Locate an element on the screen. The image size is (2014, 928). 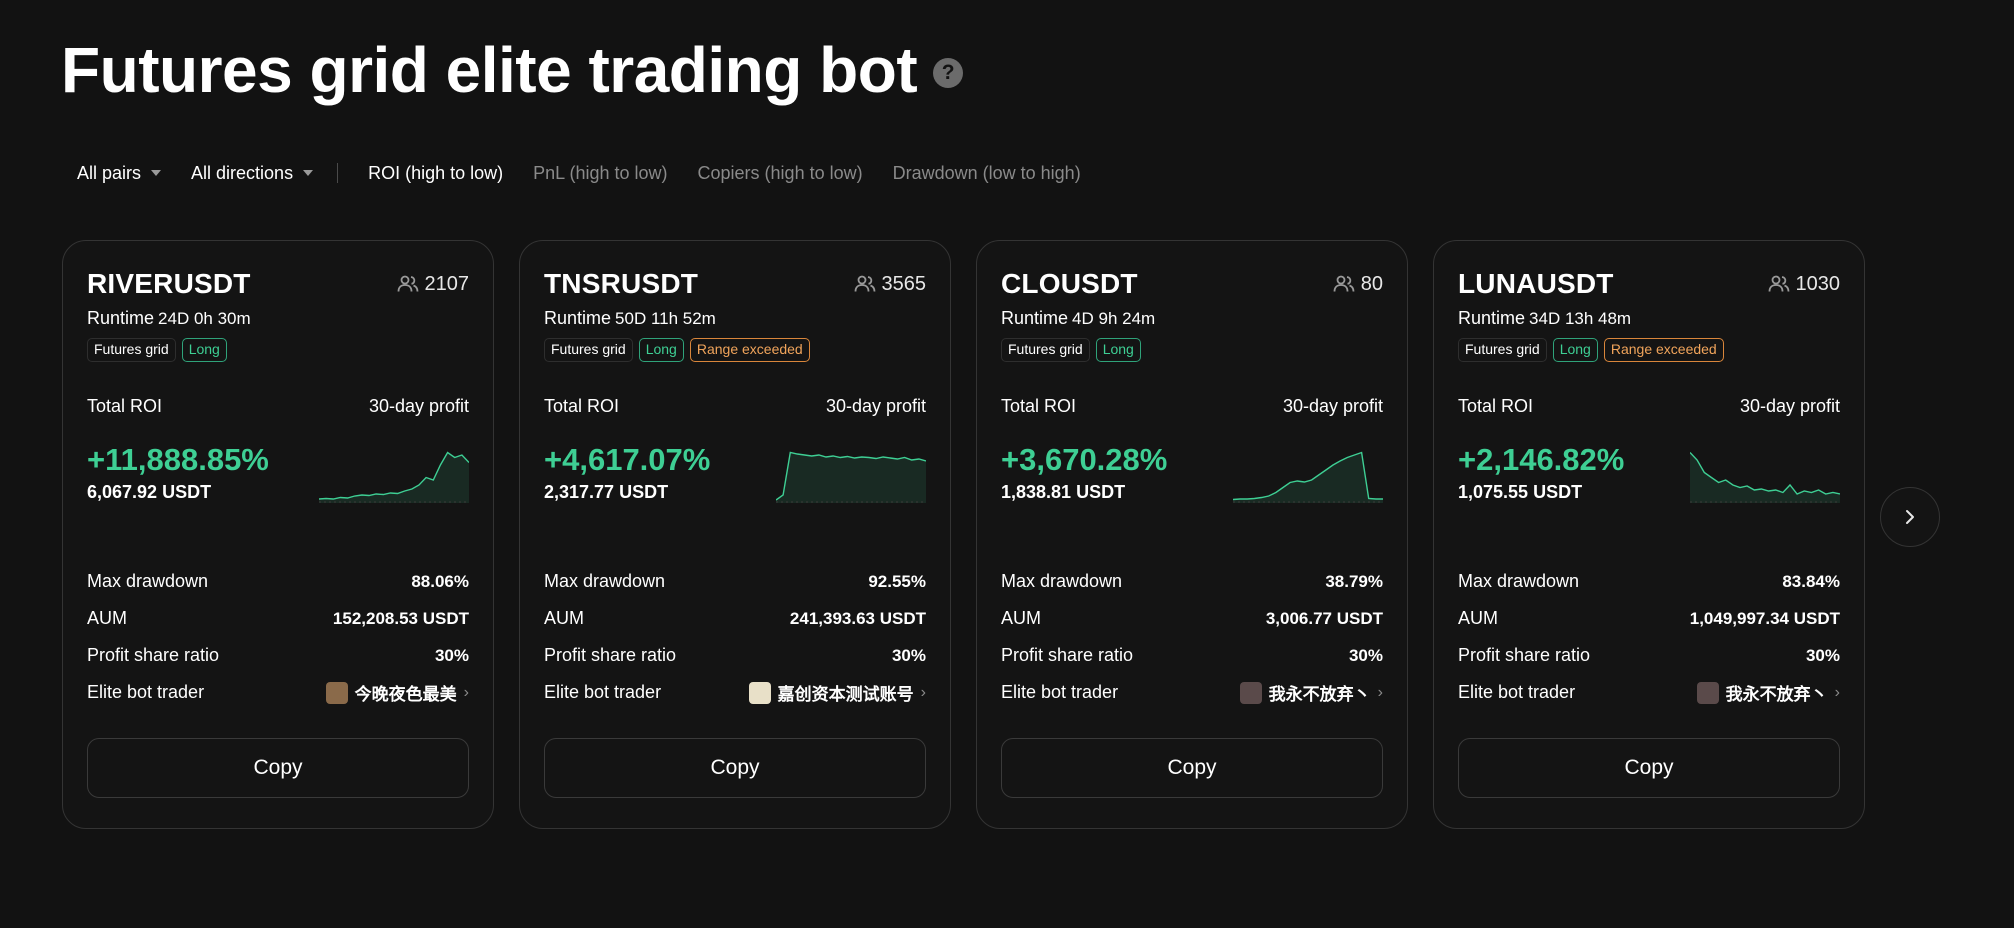
next-page-button is located at coordinates (1910, 517).